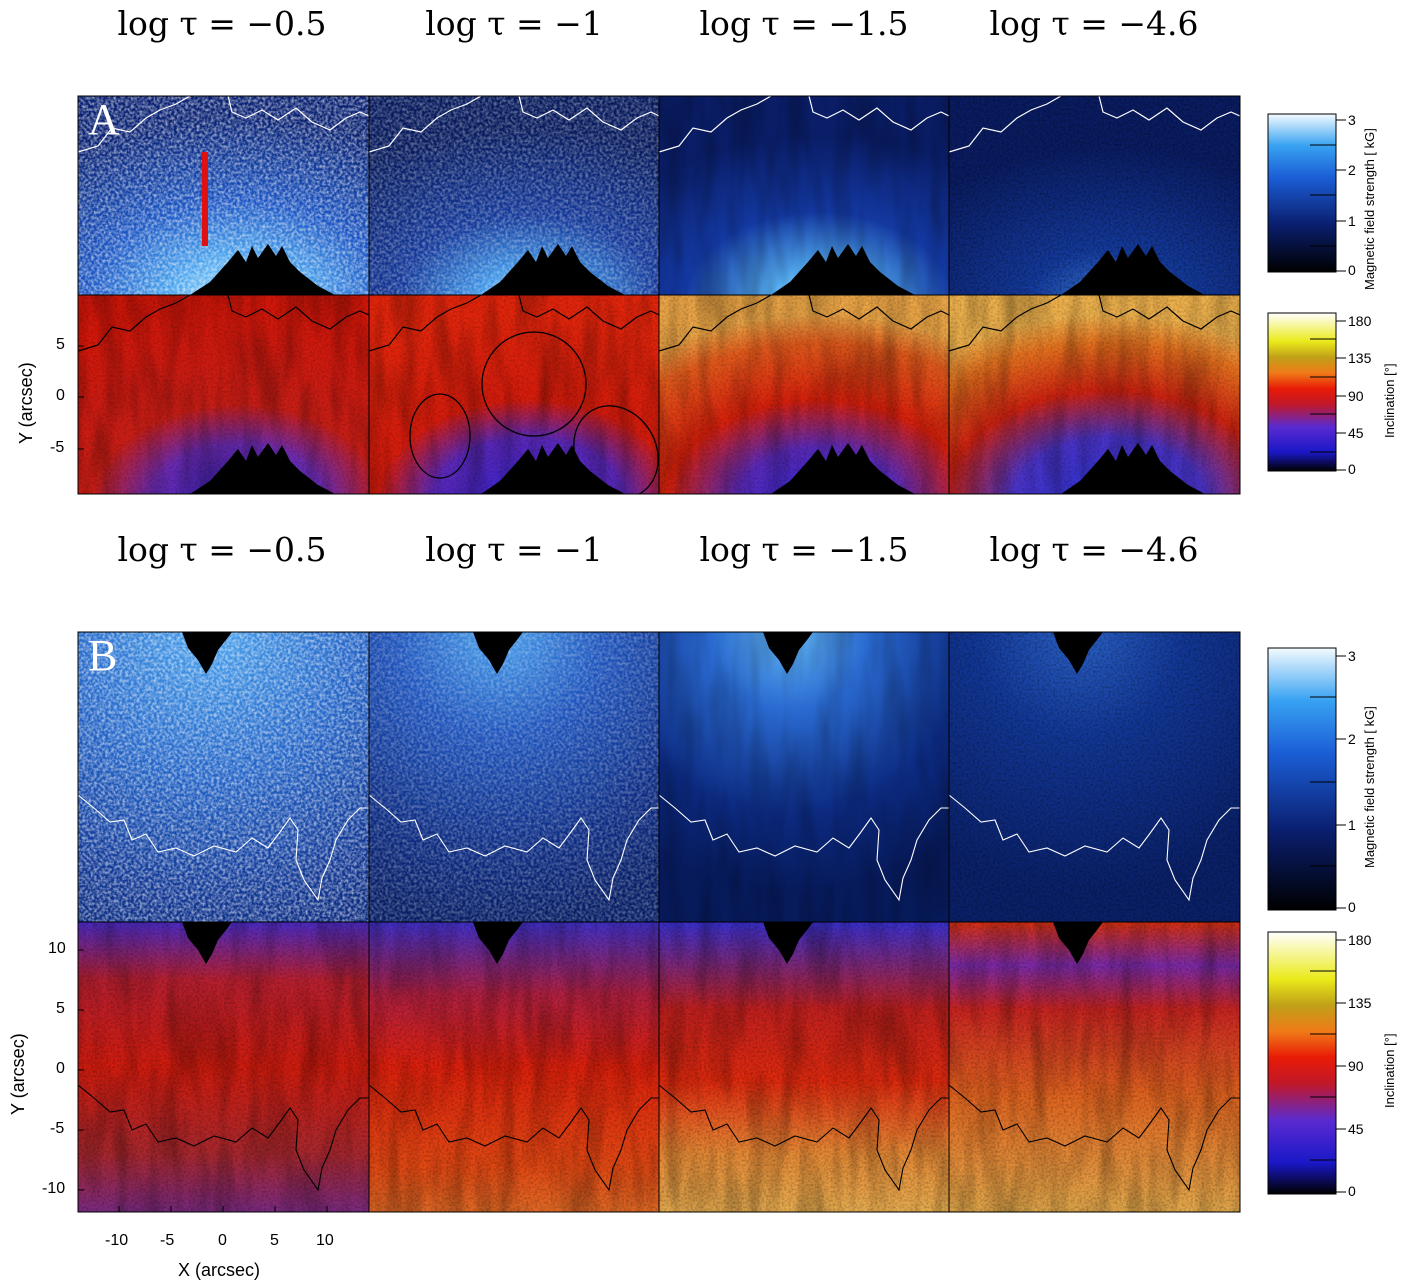 This screenshot has height=1284, width=1422. I want to click on contour-b-row1, so click(659, 848).